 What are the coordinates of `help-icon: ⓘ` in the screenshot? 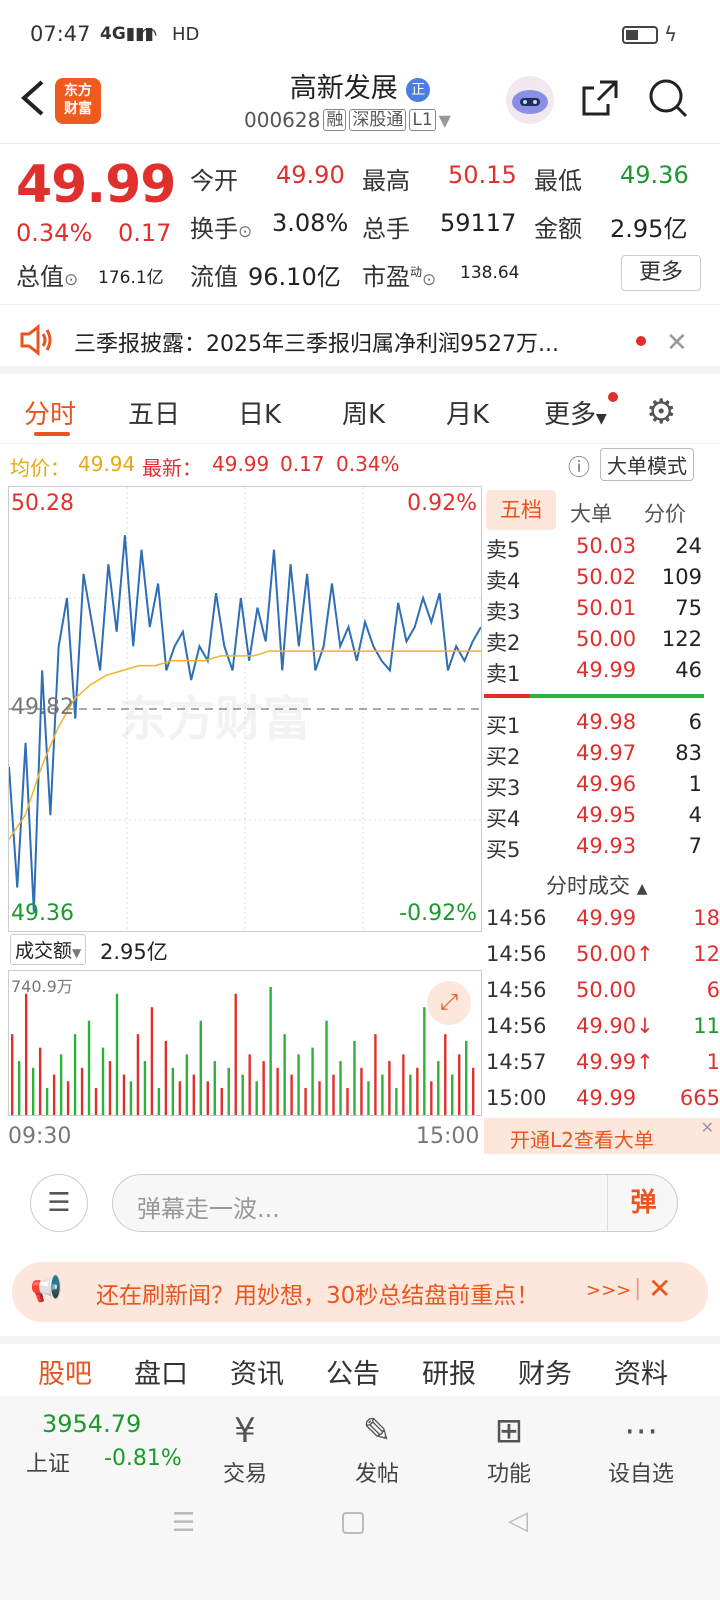 It's located at (579, 468).